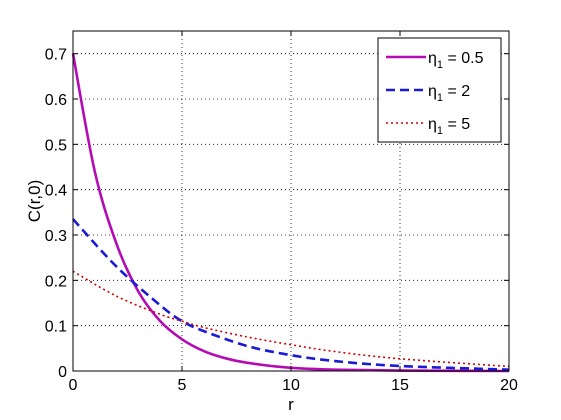 This screenshot has width=561, height=420. I want to click on x-tick-label: 0, so click(73, 385).